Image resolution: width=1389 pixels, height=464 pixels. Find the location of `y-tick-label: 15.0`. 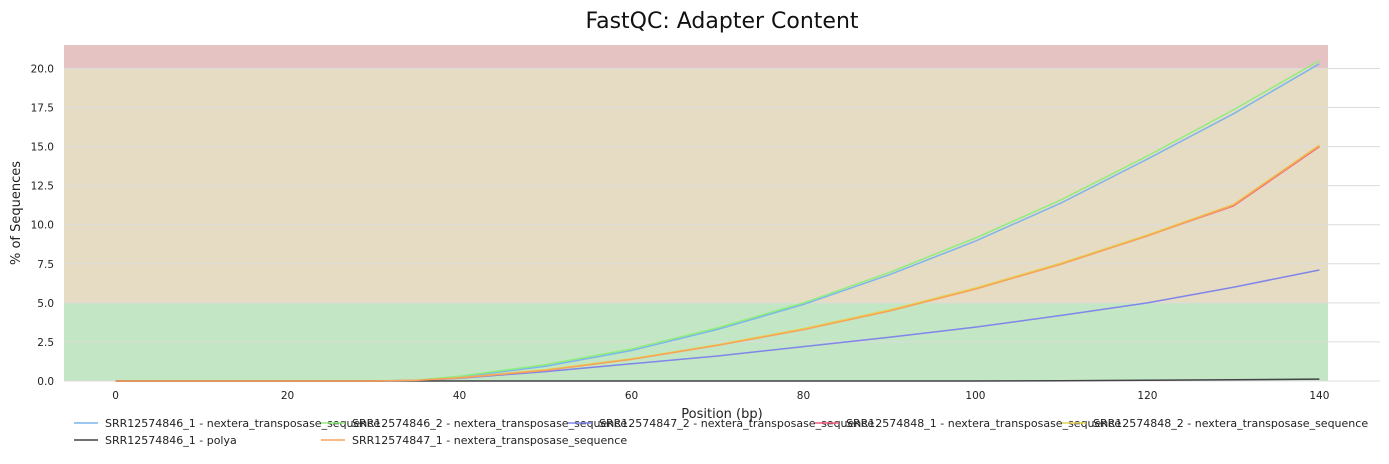

y-tick-label: 15.0 is located at coordinates (42, 148).